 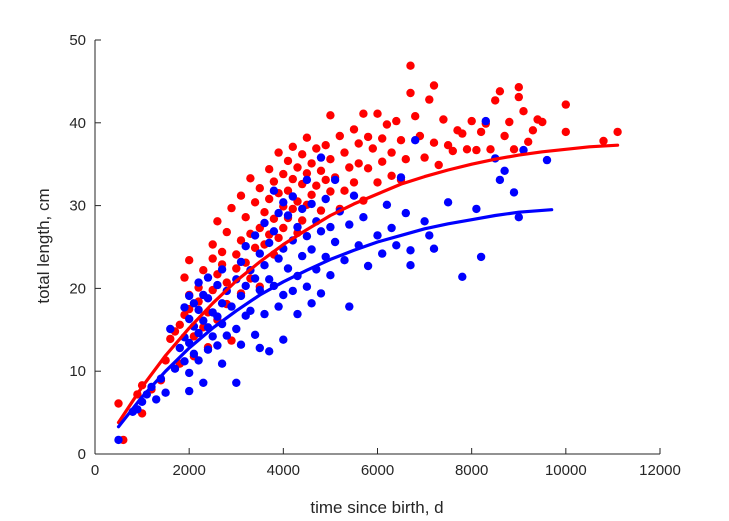 I want to click on y-tick-label: 40, so click(x=77, y=123).